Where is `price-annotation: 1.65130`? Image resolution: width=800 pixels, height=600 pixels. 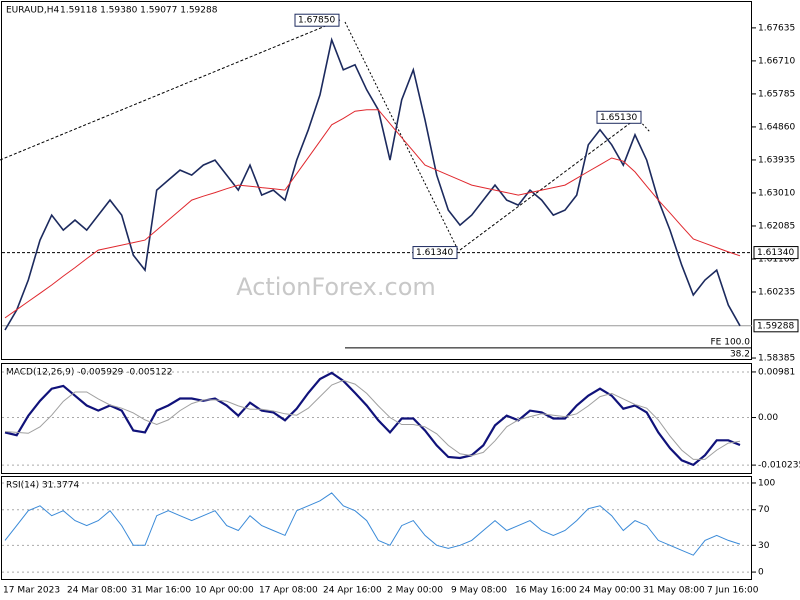
price-annotation: 1.65130 is located at coordinates (618, 118).